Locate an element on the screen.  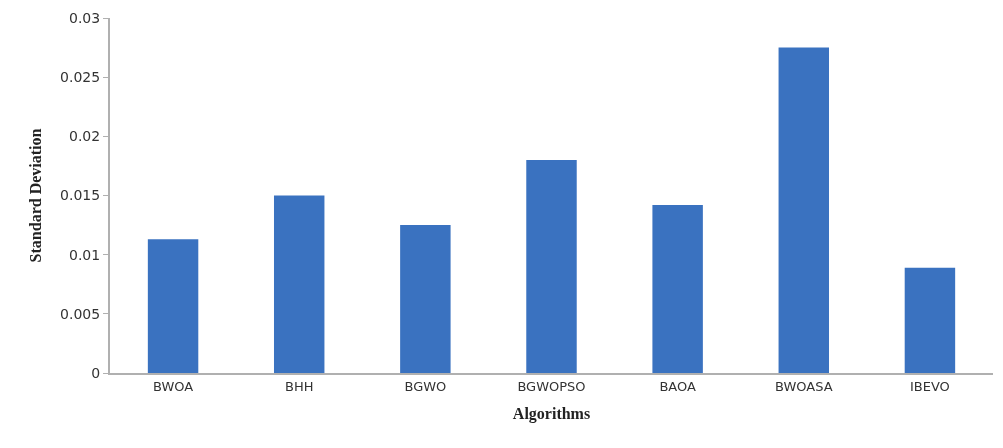
x-tick-label: BHH is located at coordinates (299, 386).